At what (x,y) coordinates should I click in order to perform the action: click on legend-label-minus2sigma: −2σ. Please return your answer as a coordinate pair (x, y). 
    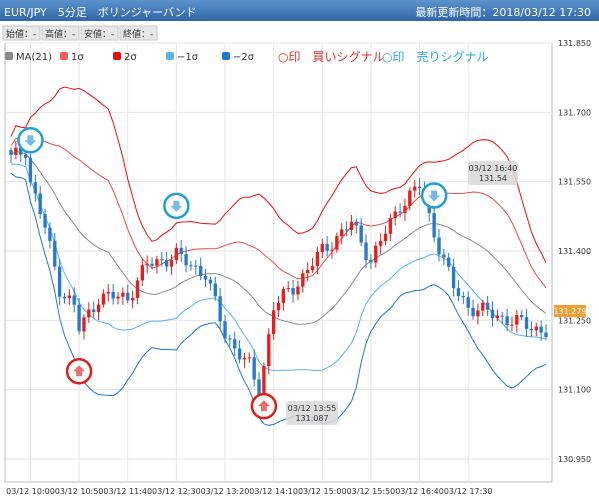
    Looking at the image, I should click on (244, 57).